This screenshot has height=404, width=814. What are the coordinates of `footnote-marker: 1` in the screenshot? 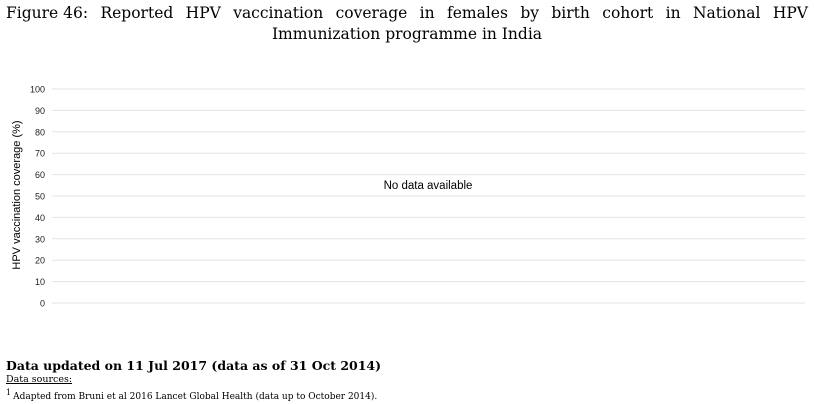 It's located at (9, 392).